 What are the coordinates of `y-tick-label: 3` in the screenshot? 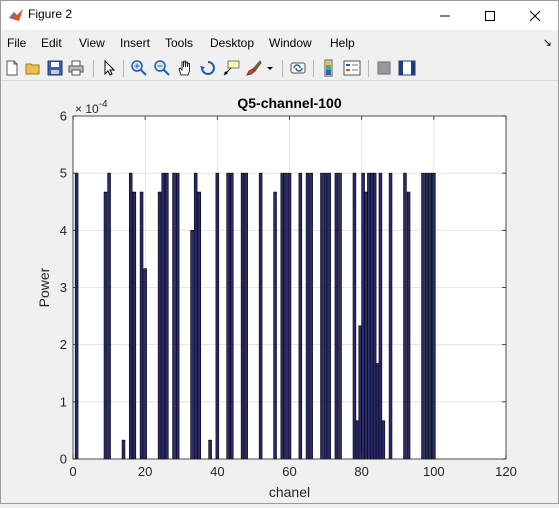 It's located at (63, 287).